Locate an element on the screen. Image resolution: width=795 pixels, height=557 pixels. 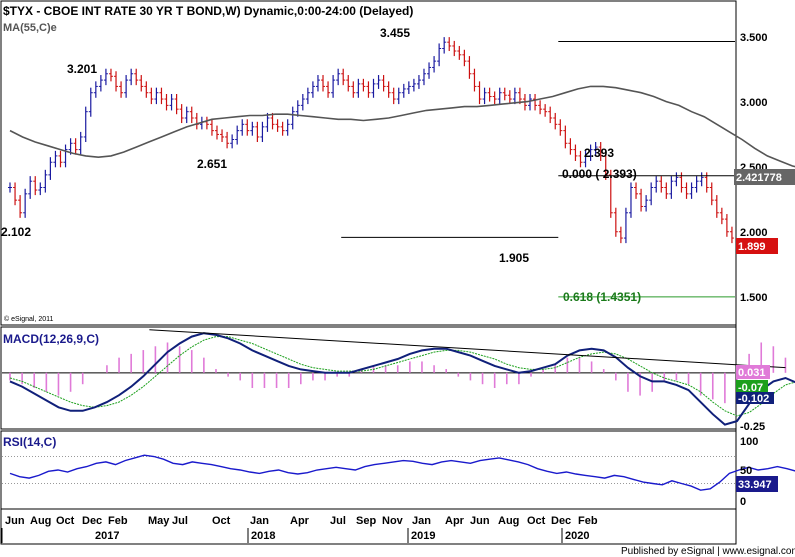
macd-hist-tag: 0.031 is located at coordinates (752, 373).